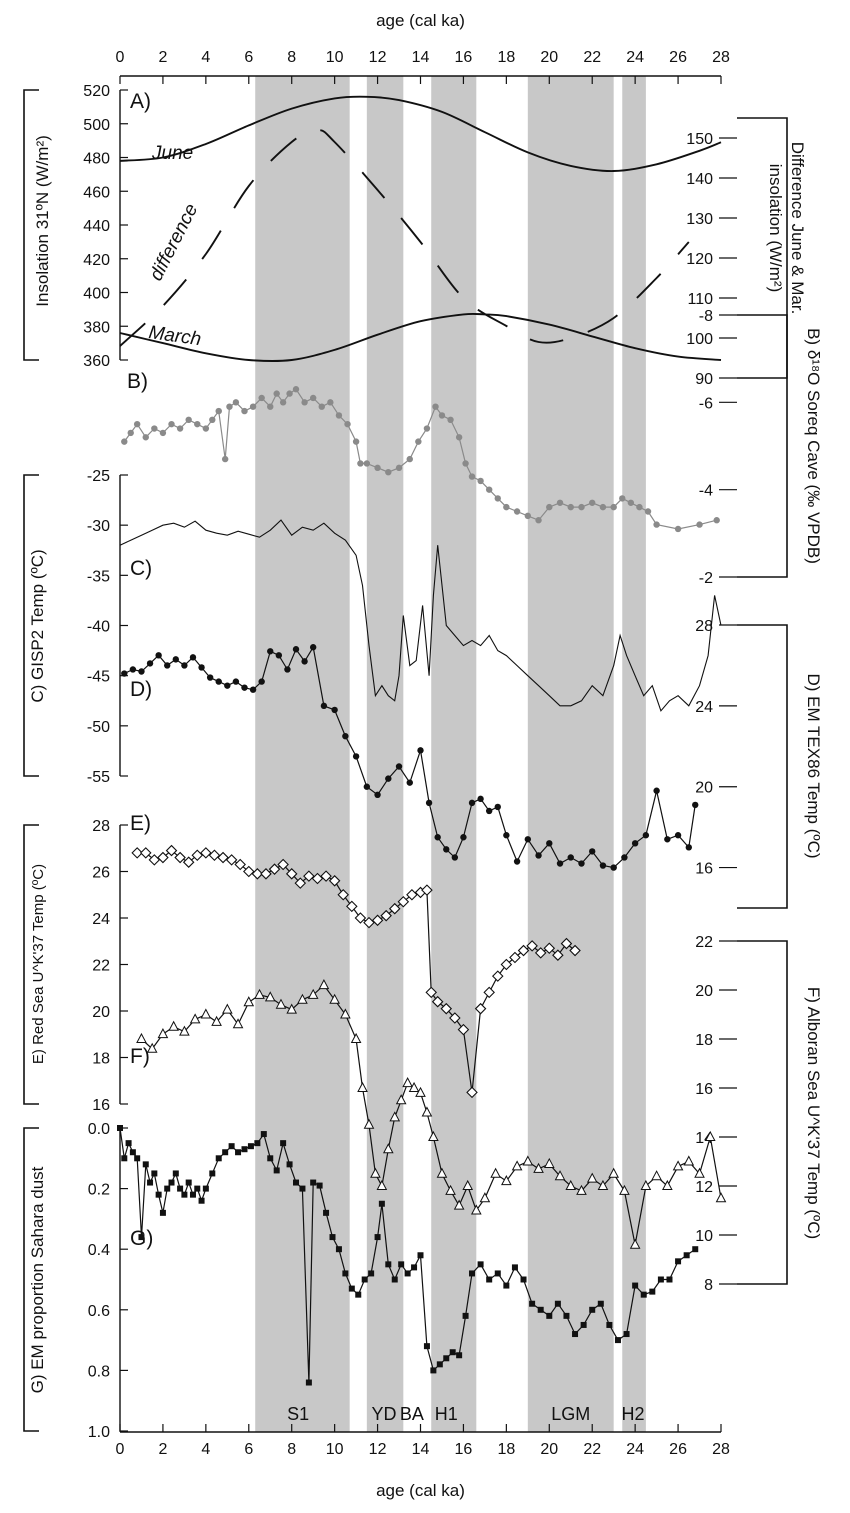  What do you see at coordinates (101, 873) in the screenshot?
I see `y-tick-label-left: 26` at bounding box center [101, 873].